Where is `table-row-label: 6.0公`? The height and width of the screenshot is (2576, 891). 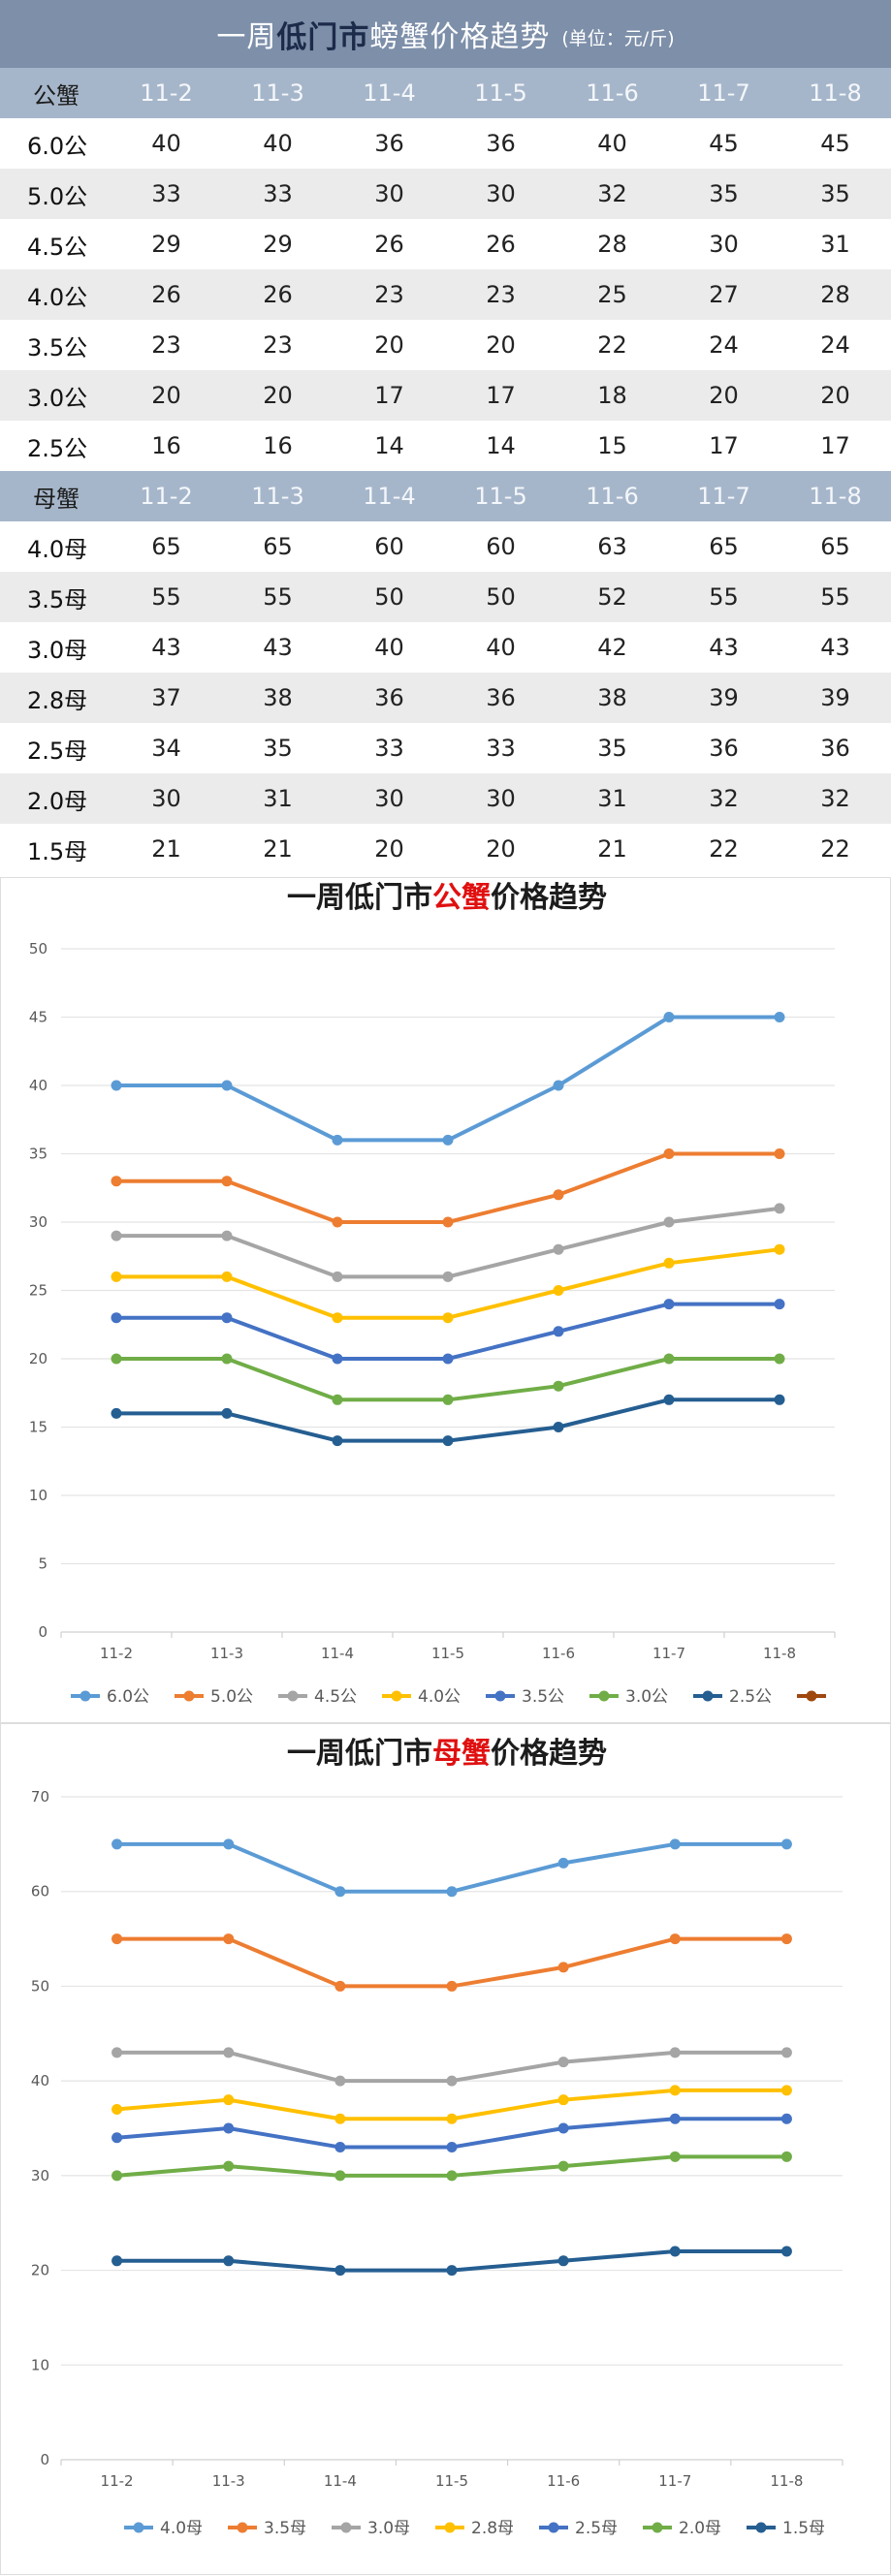
table-row-label: 6.0公 is located at coordinates (58, 146).